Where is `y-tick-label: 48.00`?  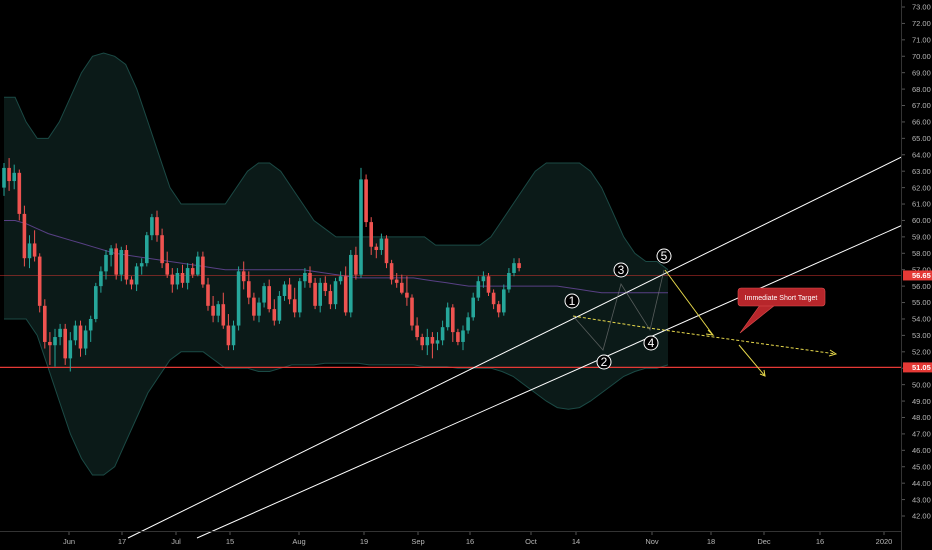 y-tick-label: 48.00 is located at coordinates (921, 417).